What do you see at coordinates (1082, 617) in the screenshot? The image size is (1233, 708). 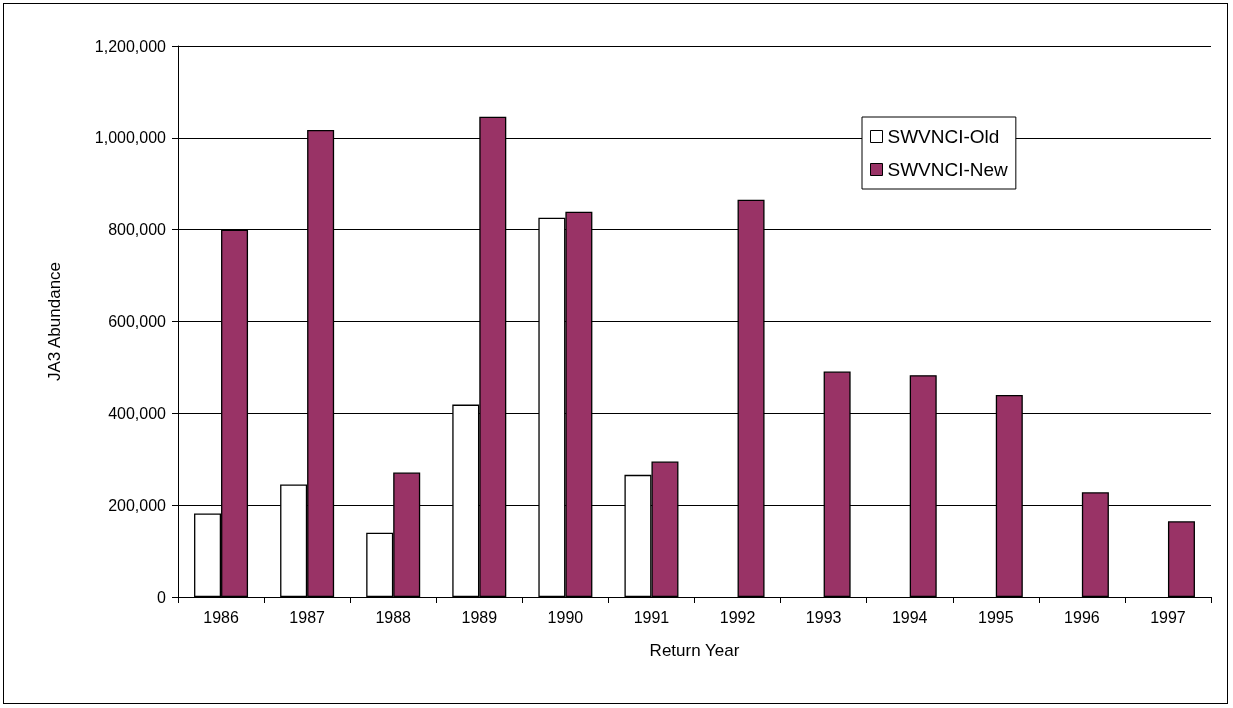 I see `x-tick-label: 1996` at bounding box center [1082, 617].